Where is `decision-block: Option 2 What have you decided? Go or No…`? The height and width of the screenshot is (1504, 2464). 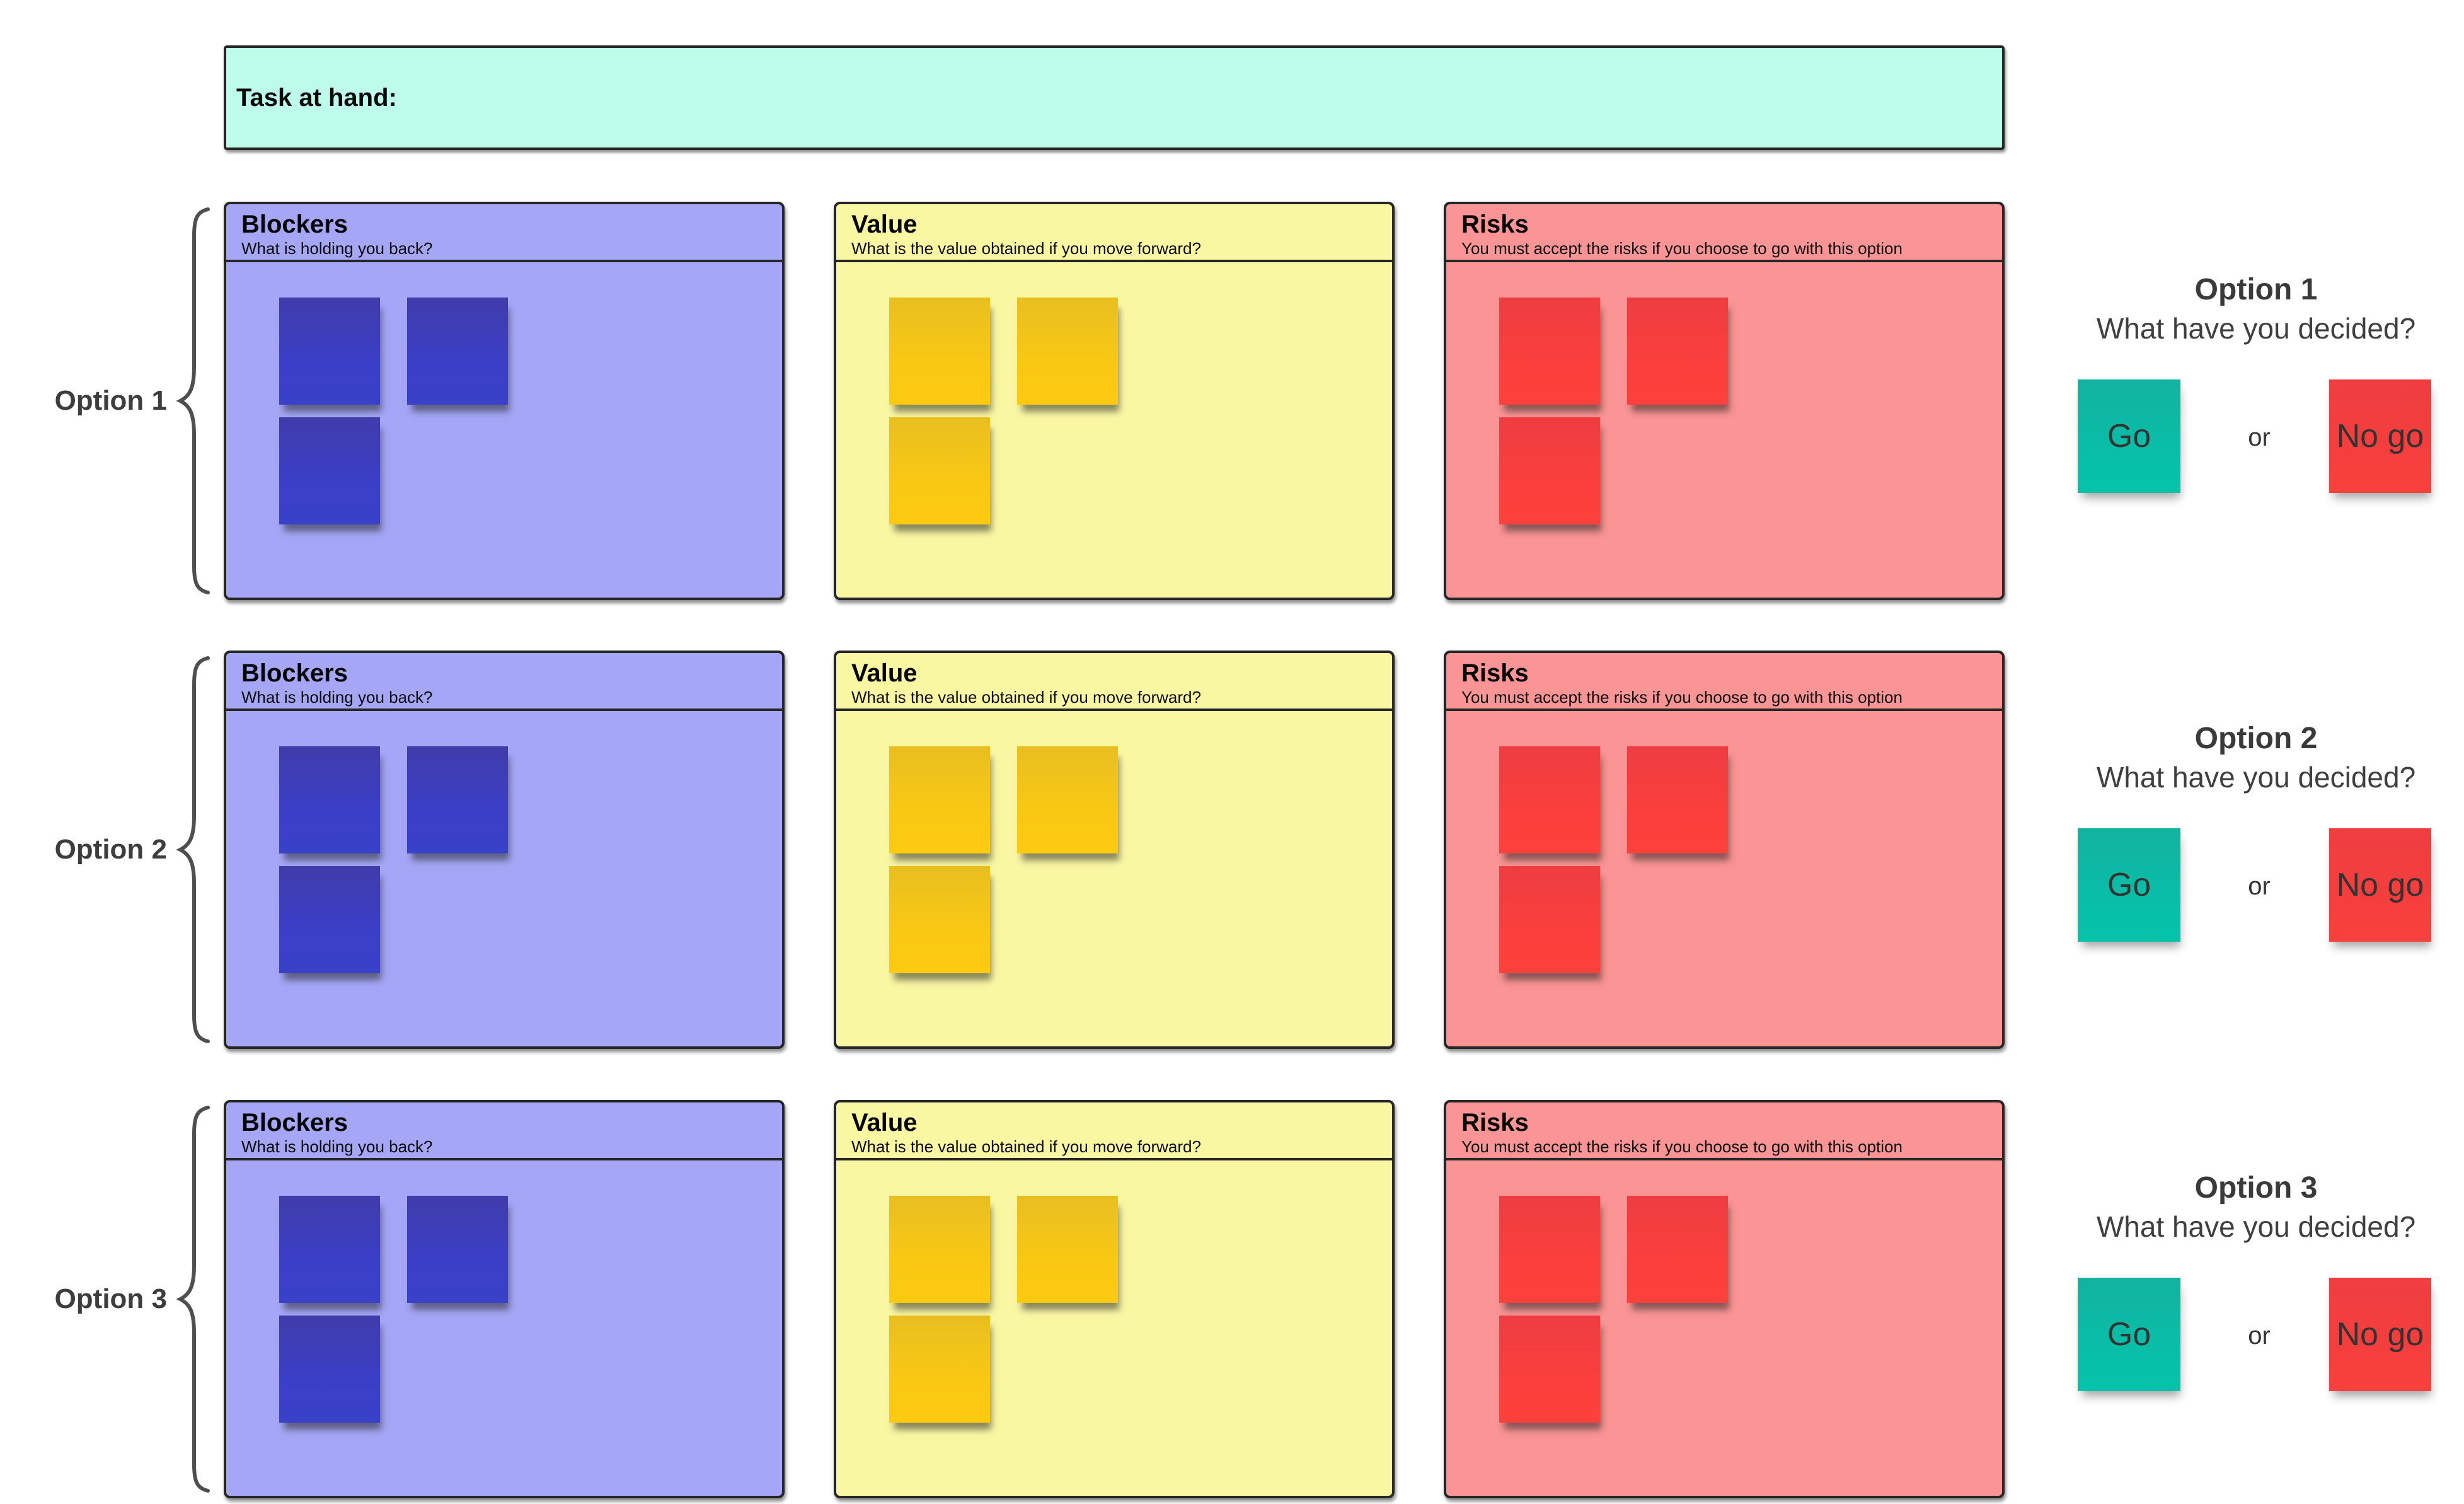
decision-block: Option 2 What have you decided? Go or No… is located at coordinates (2256, 850).